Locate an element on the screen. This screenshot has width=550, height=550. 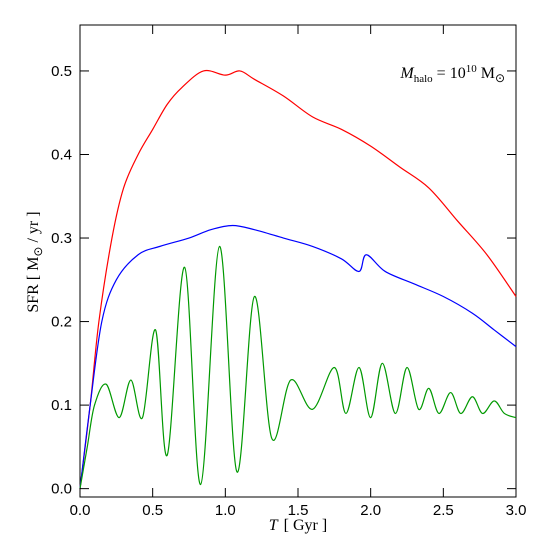
annotation-equals: = 10 is located at coordinates (451, 73).